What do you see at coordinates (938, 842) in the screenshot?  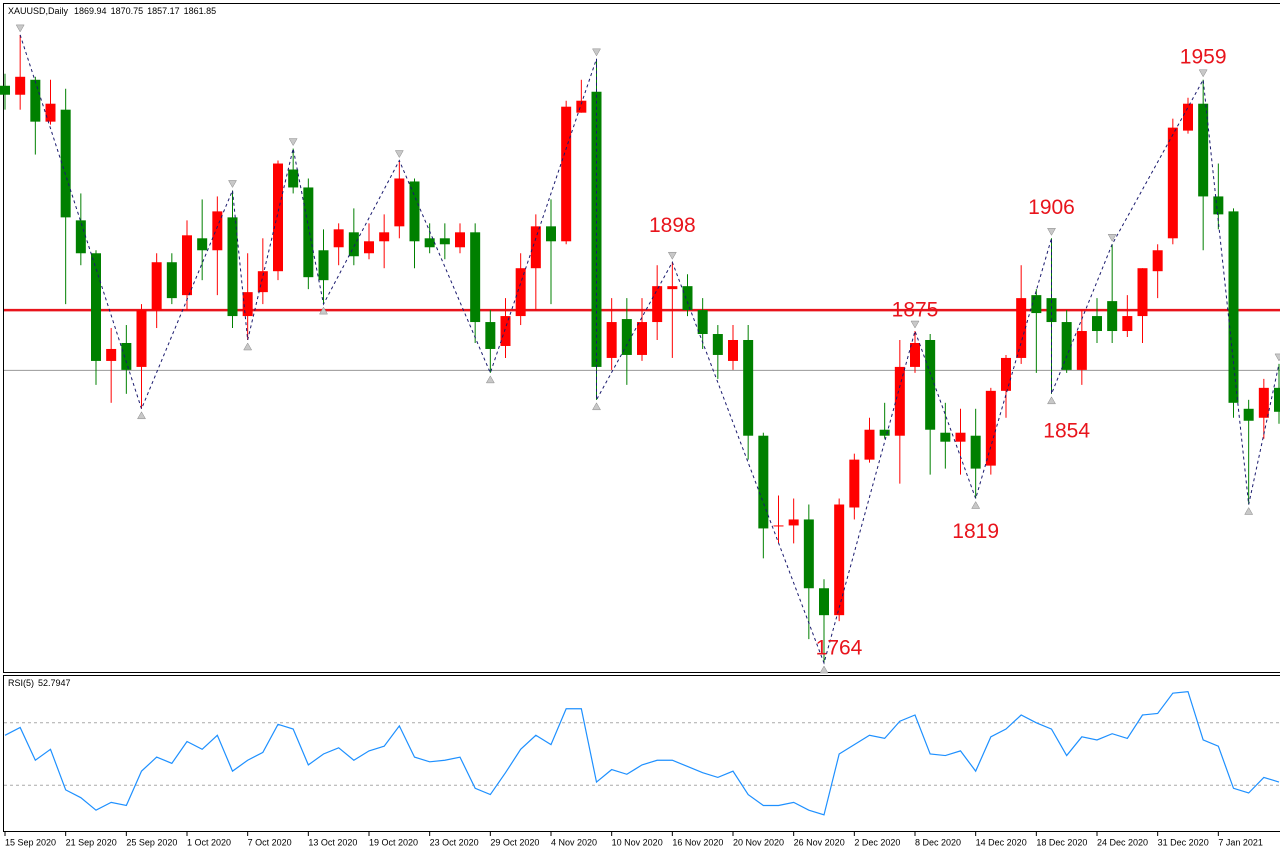 I see `x-tick-label: 8 Dec 2020` at bounding box center [938, 842].